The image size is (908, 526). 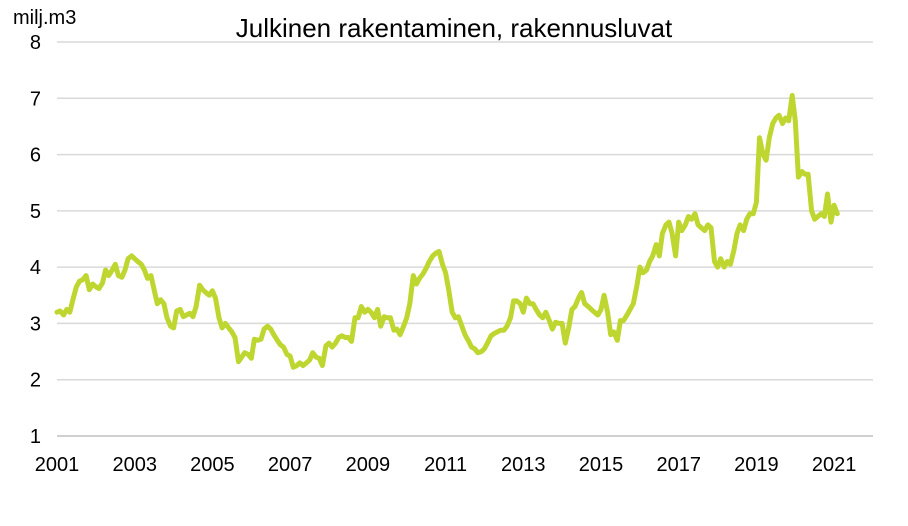 What do you see at coordinates (834, 465) in the screenshot?
I see `x-tick-label: 2021` at bounding box center [834, 465].